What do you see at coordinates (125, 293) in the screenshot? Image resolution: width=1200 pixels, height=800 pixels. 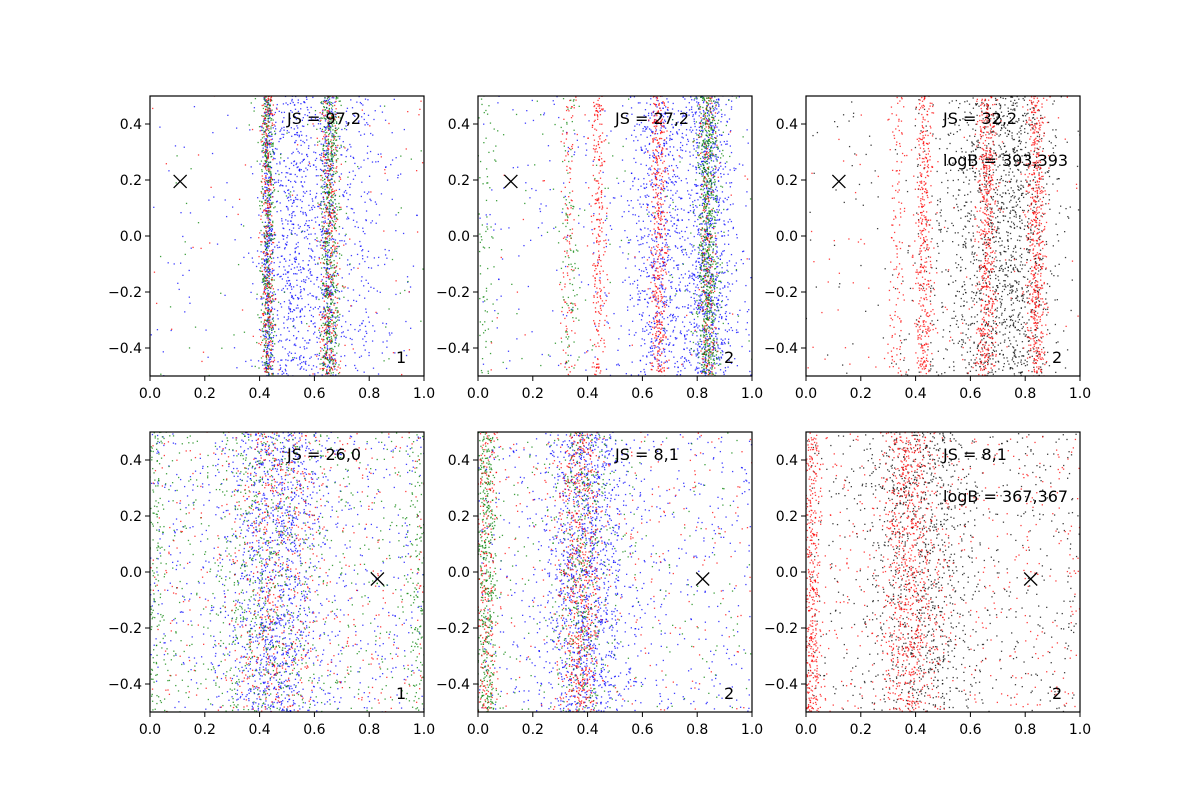 I see `y-tick-label: −0.2` at bounding box center [125, 293].